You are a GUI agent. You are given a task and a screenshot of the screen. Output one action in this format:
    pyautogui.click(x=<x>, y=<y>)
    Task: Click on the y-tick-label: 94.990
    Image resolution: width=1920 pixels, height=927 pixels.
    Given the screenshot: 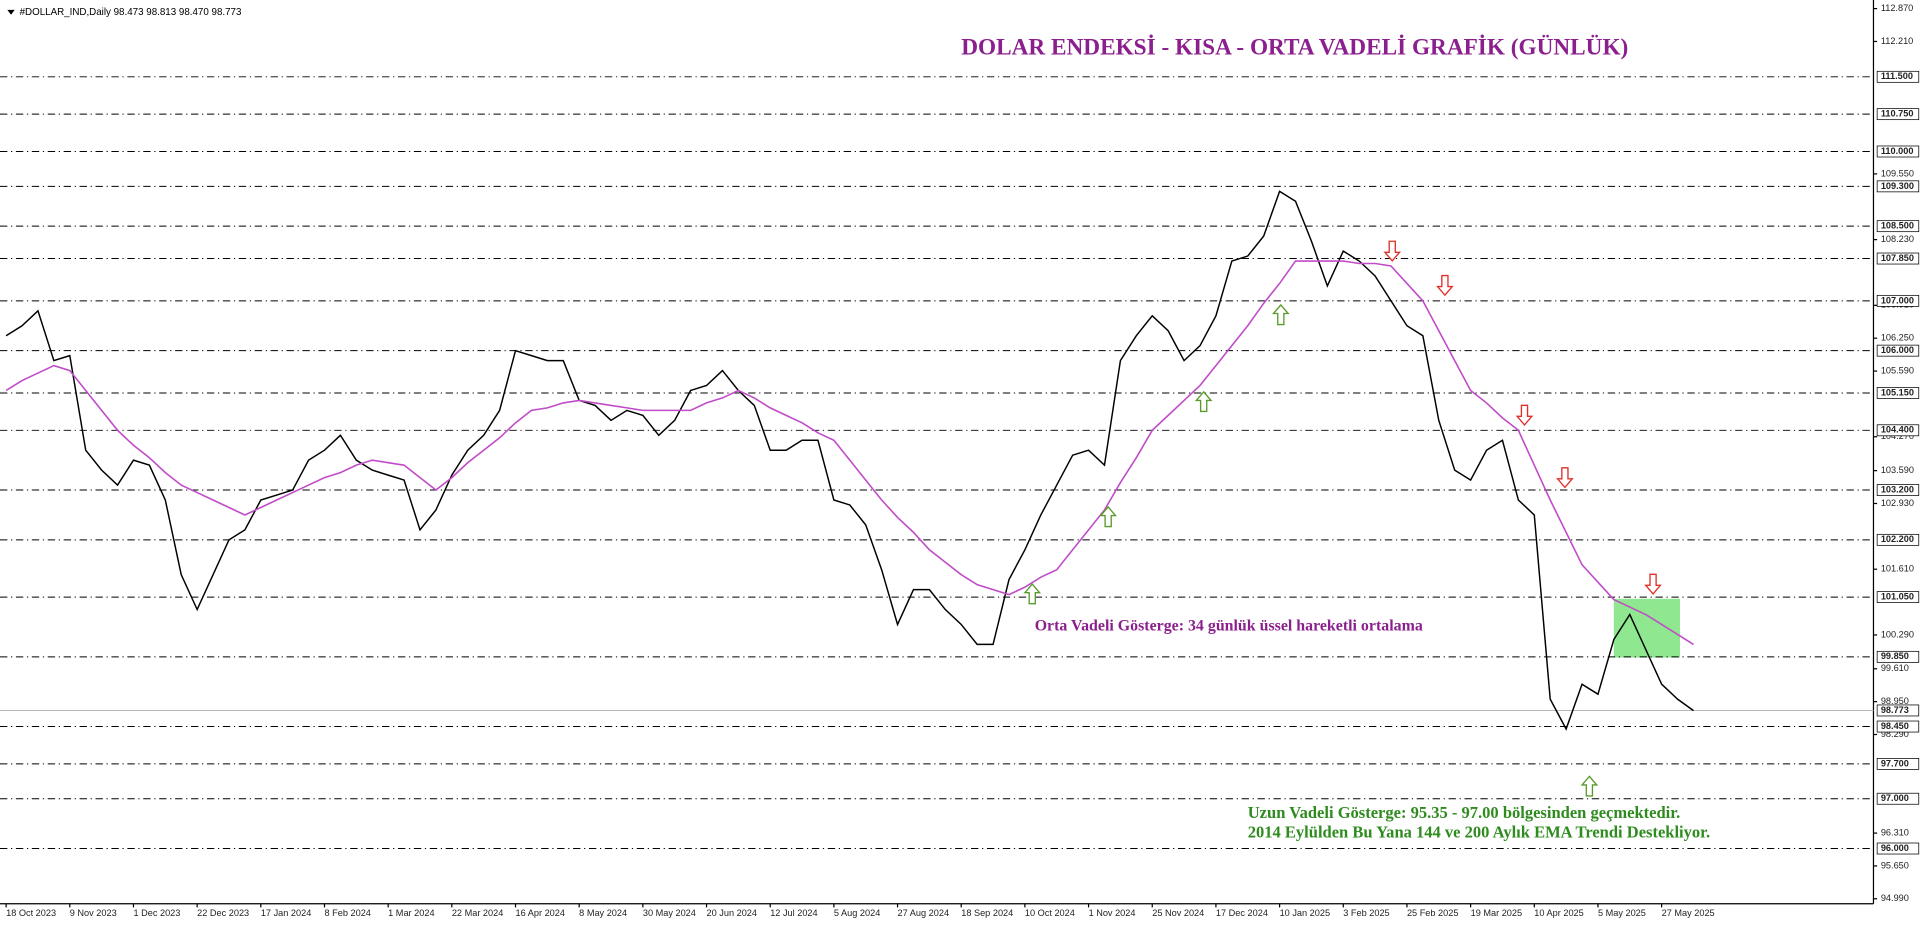 What is the action you would take?
    pyautogui.click(x=1895, y=898)
    